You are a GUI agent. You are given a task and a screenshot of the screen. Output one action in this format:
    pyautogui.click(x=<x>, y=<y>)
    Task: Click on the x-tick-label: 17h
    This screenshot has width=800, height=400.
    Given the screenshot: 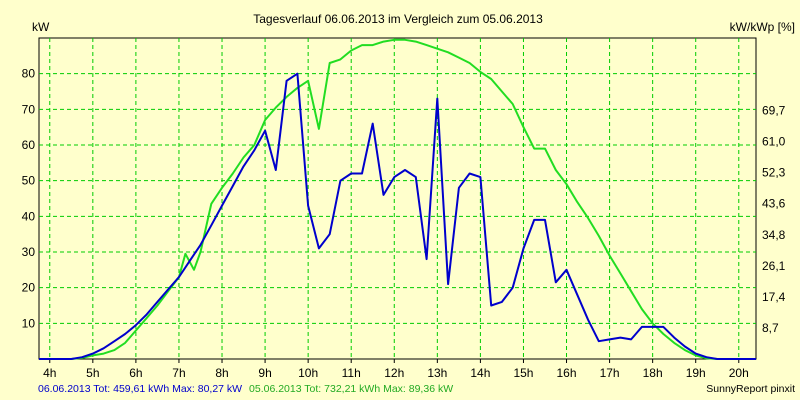 What is the action you would take?
    pyautogui.click(x=610, y=373)
    